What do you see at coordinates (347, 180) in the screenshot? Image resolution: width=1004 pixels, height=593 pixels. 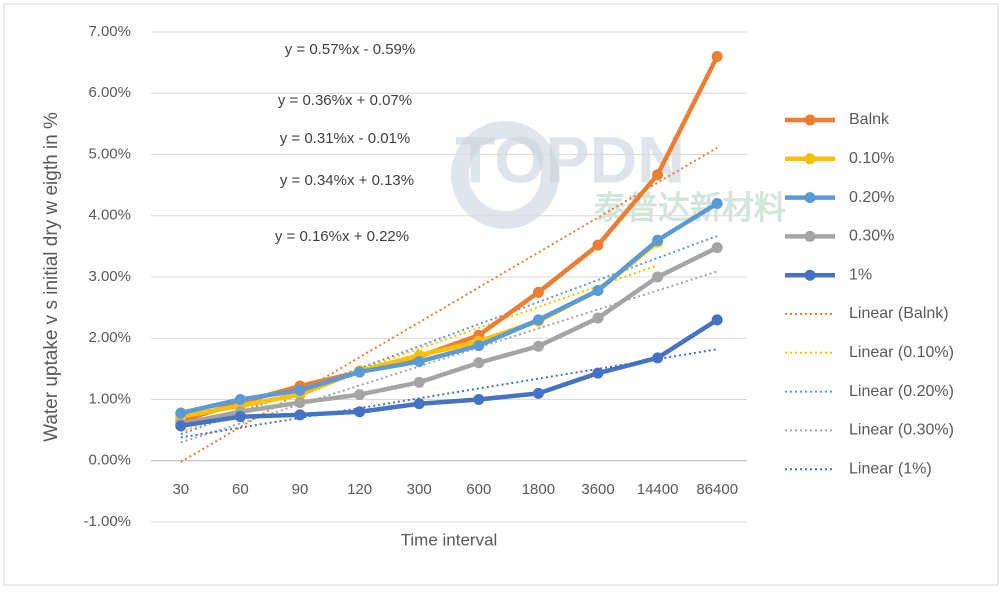 I see `annotation: y = 0.34%x + 0.13%` at bounding box center [347, 180].